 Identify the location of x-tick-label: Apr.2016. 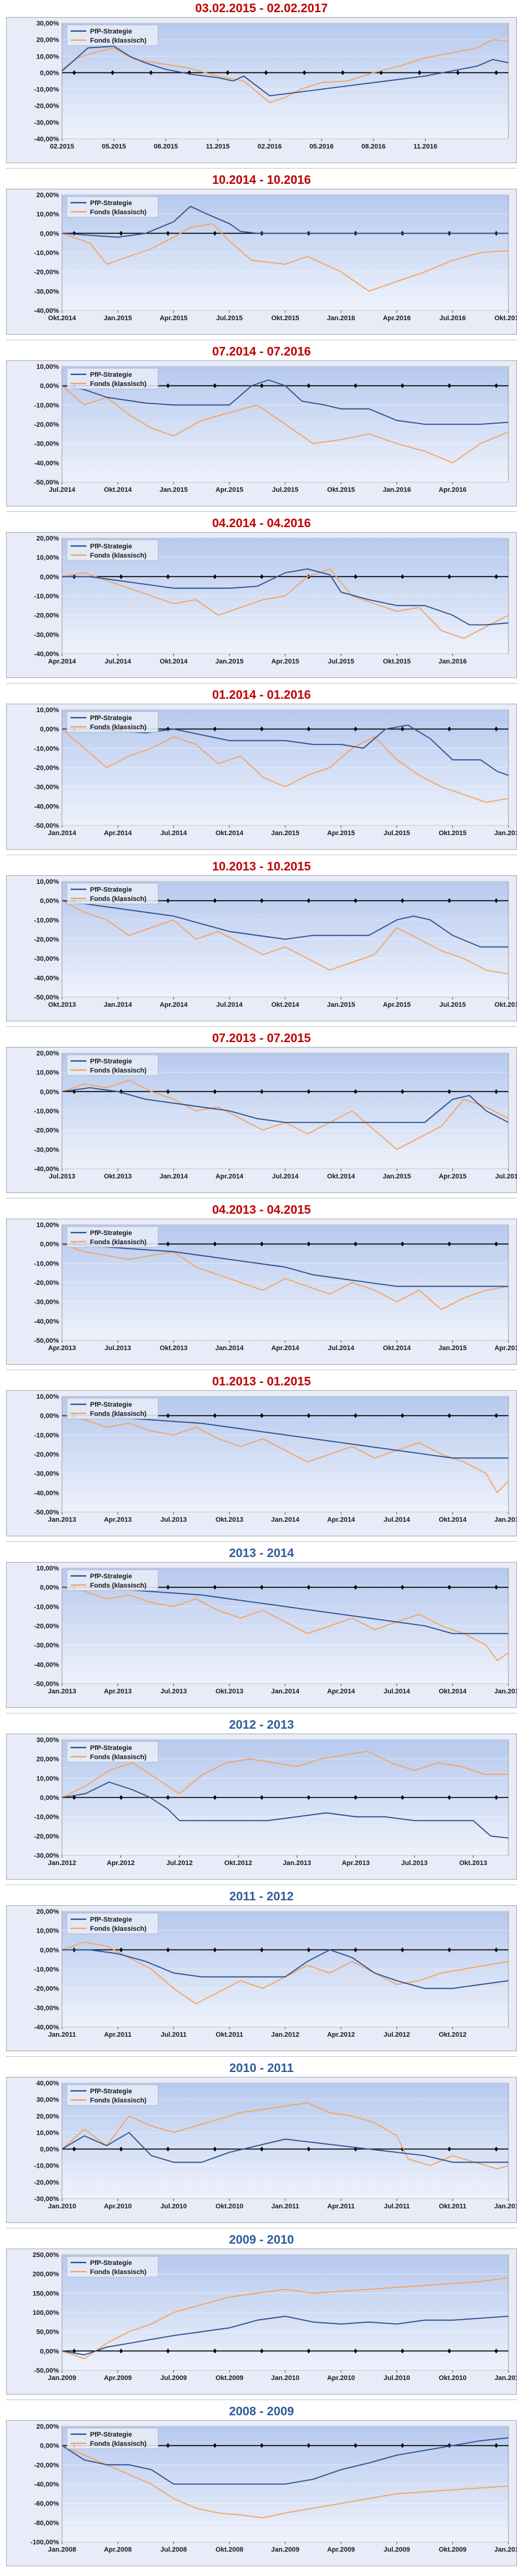
(452, 490).